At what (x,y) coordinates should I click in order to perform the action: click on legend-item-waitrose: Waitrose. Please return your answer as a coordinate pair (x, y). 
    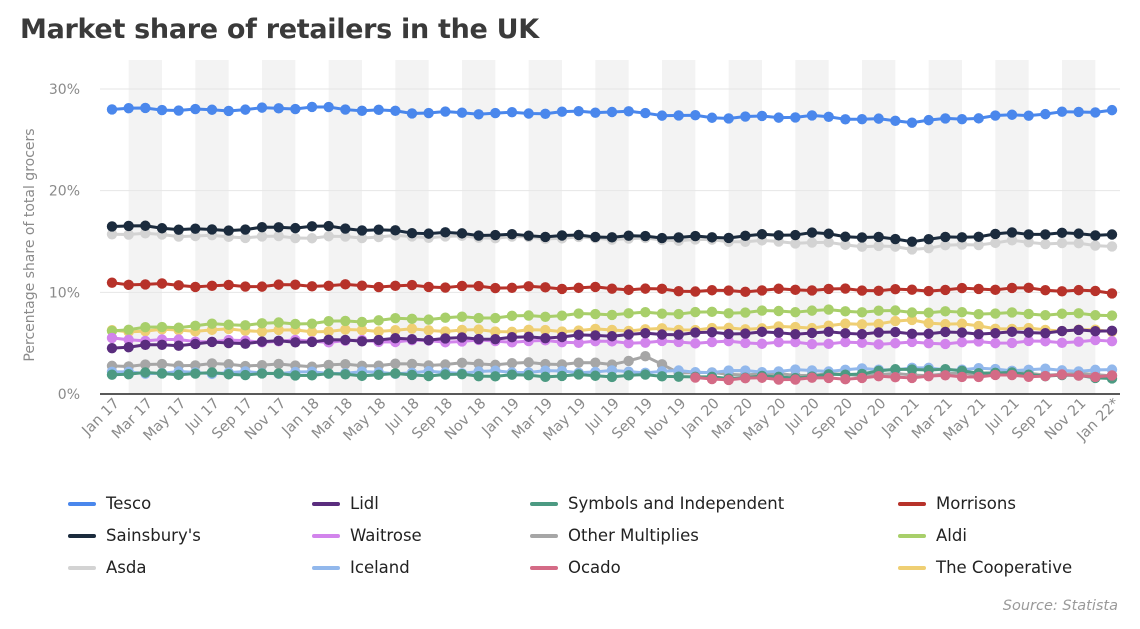
    Looking at the image, I should click on (367, 535).